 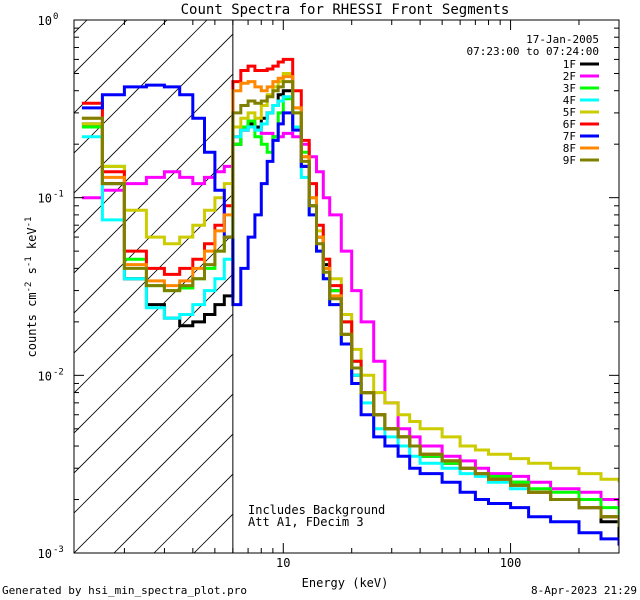 I want to click on legend-label-1F: 1F, so click(x=569, y=64).